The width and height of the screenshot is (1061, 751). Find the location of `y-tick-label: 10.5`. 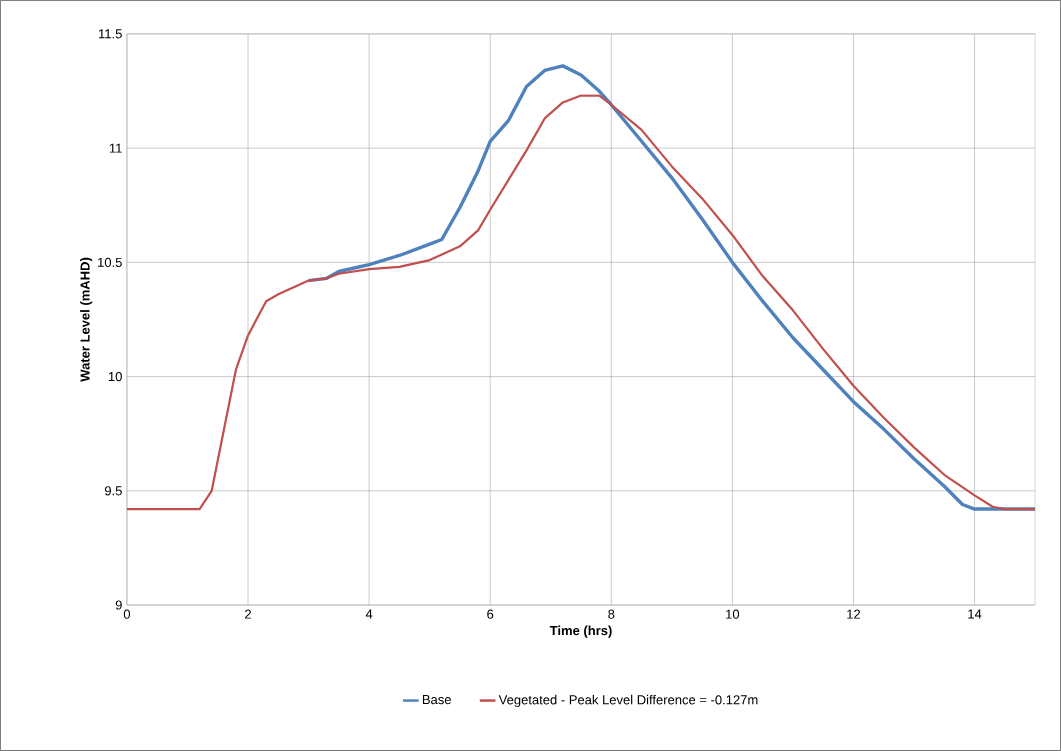

y-tick-label: 10.5 is located at coordinates (110, 262).